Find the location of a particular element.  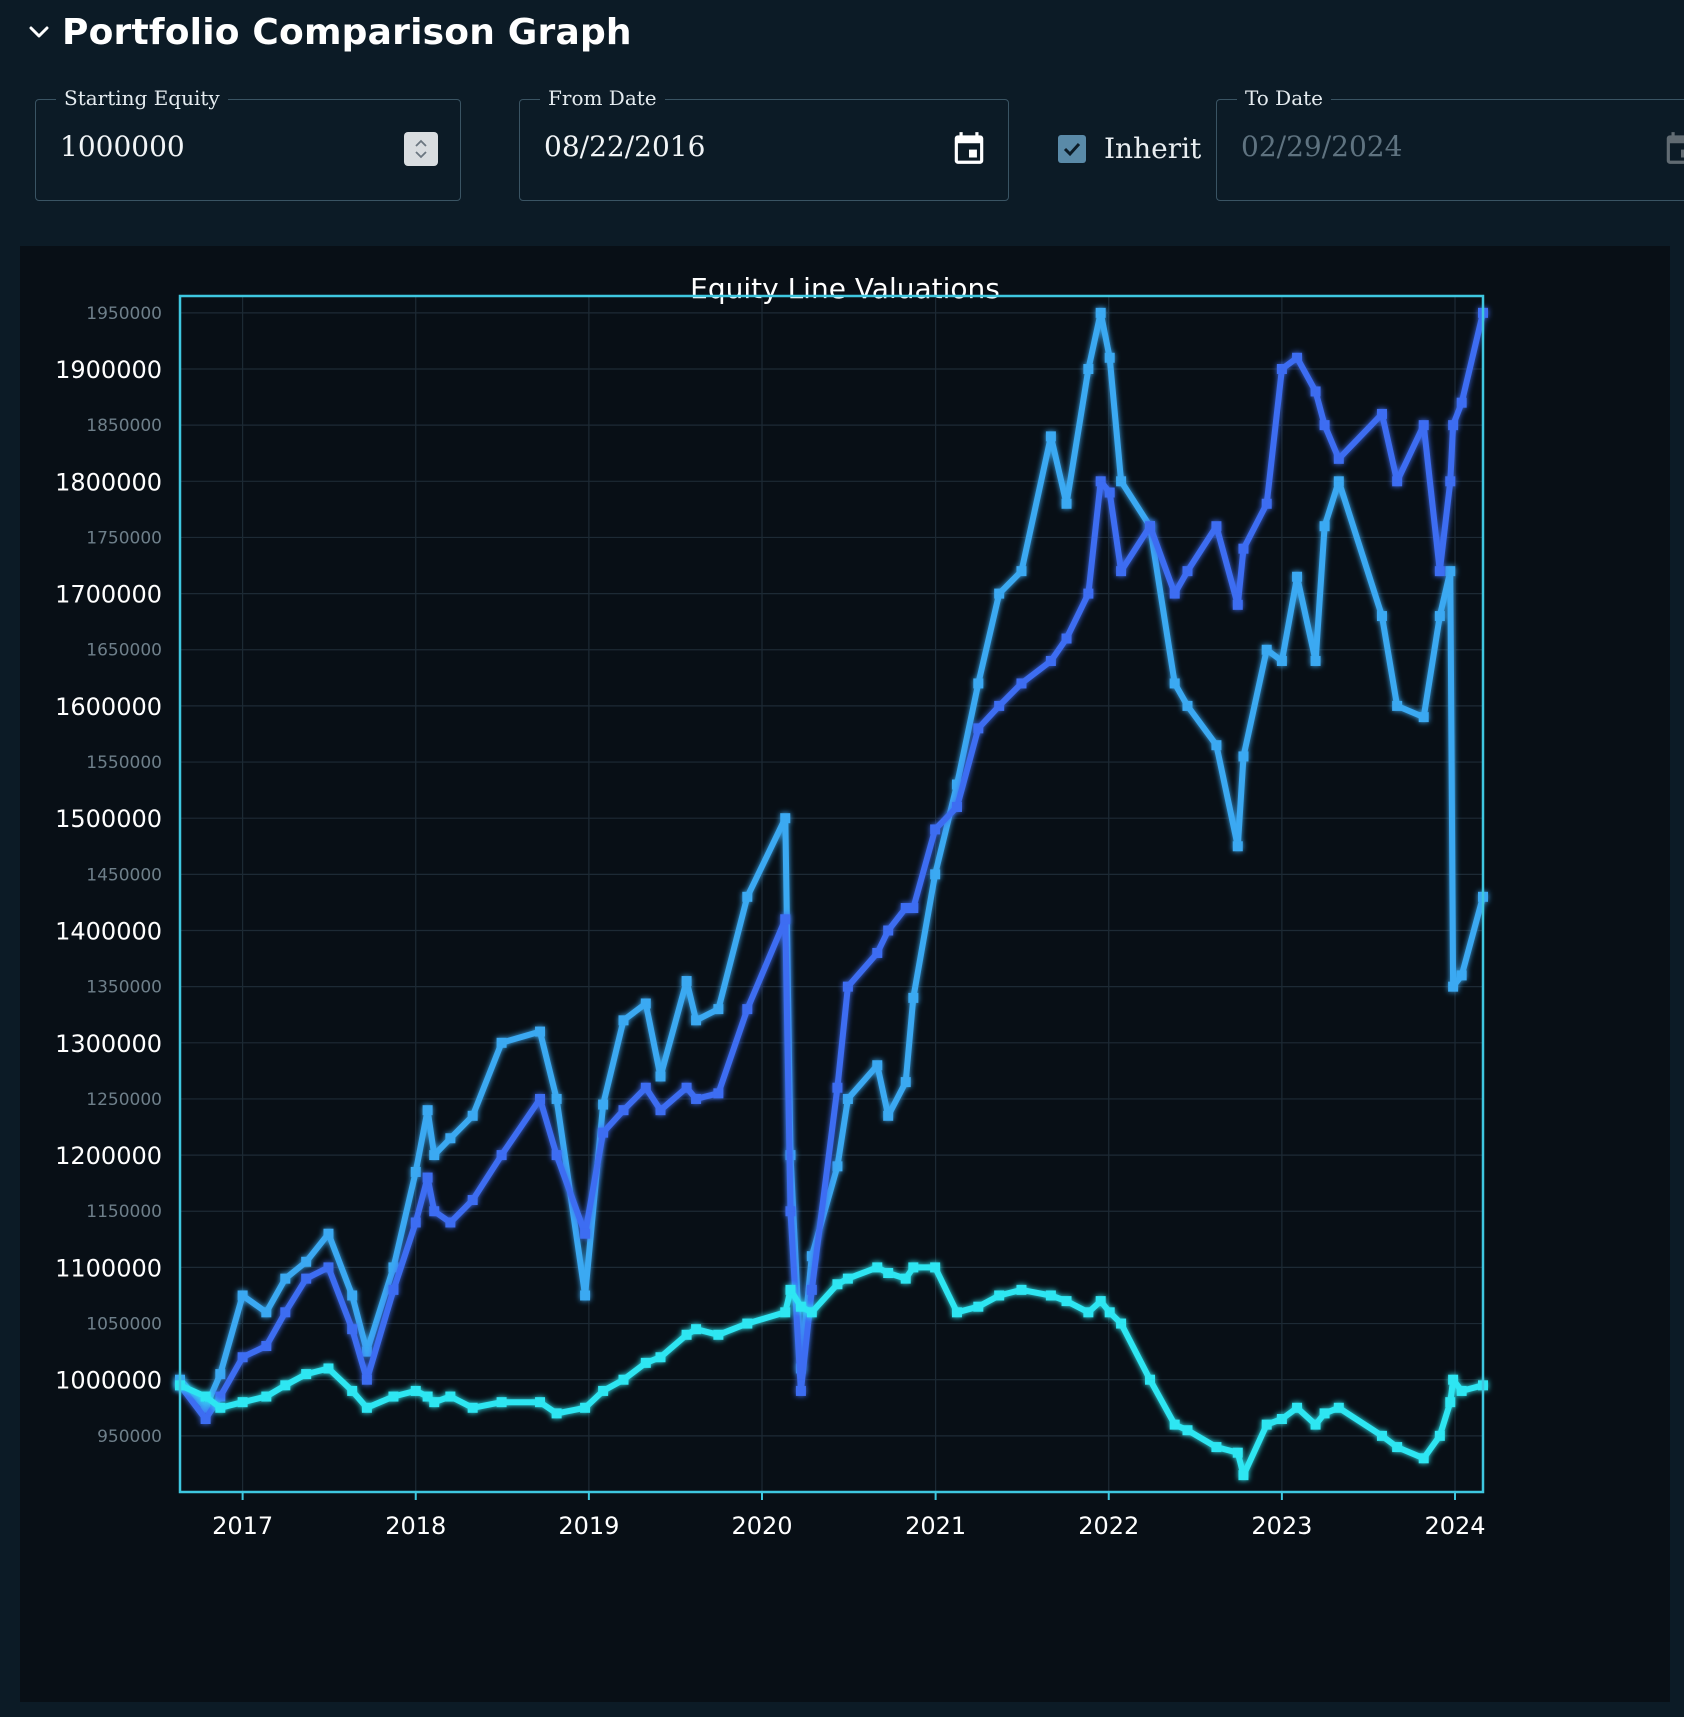

starting-equity-label: Starting Equity is located at coordinates (142, 98).